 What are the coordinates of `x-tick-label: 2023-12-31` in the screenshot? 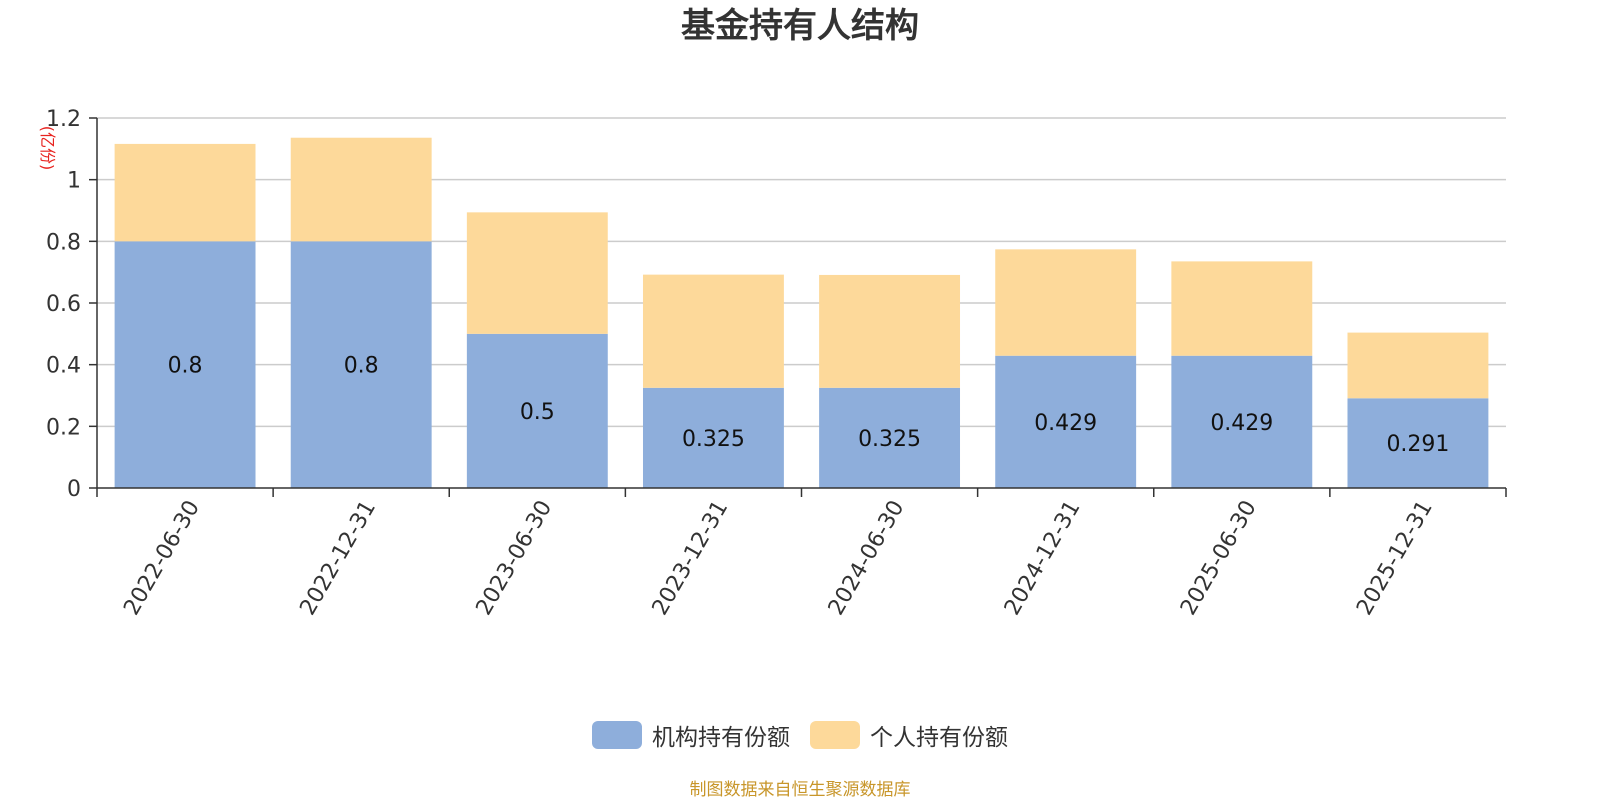 It's located at (691, 557).